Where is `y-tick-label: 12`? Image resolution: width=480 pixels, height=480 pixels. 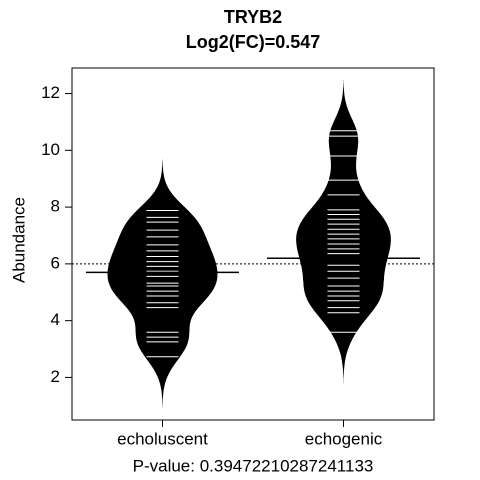
y-tick-label: 12 is located at coordinates (50, 92).